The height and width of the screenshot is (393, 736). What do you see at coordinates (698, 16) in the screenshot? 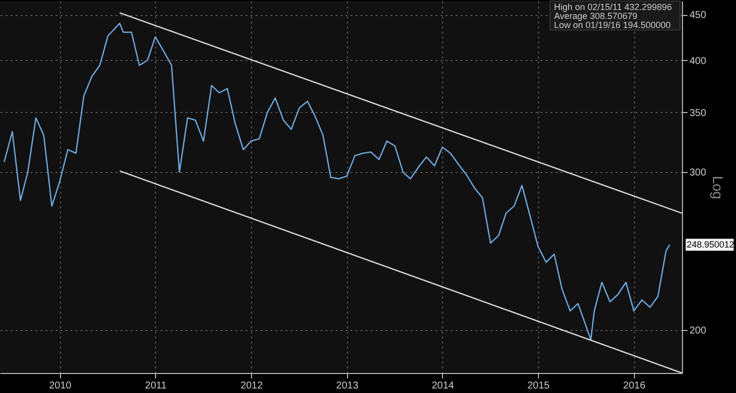
I see `y-tick-label: 450` at bounding box center [698, 16].